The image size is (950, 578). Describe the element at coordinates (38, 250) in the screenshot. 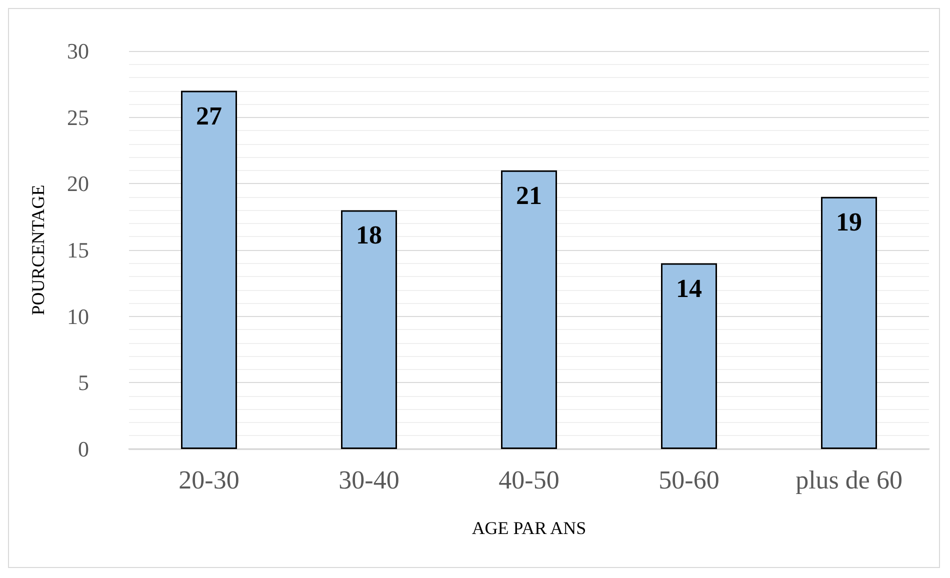

I see `y-axis-title: POURCENTAGE` at that location.